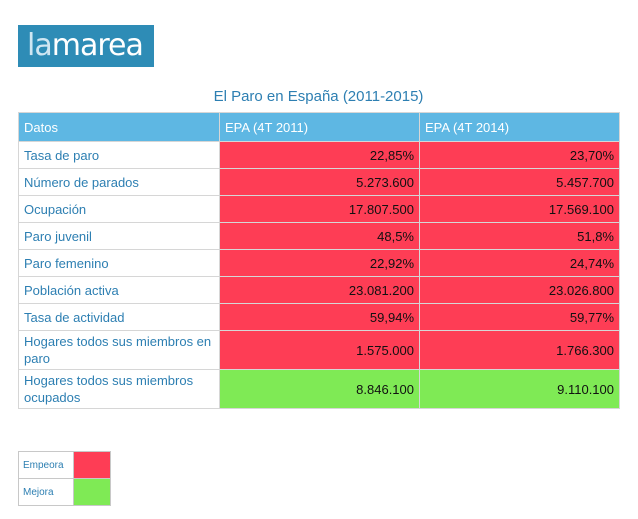  I want to click on row-label: Tasa de paro, so click(119, 155).